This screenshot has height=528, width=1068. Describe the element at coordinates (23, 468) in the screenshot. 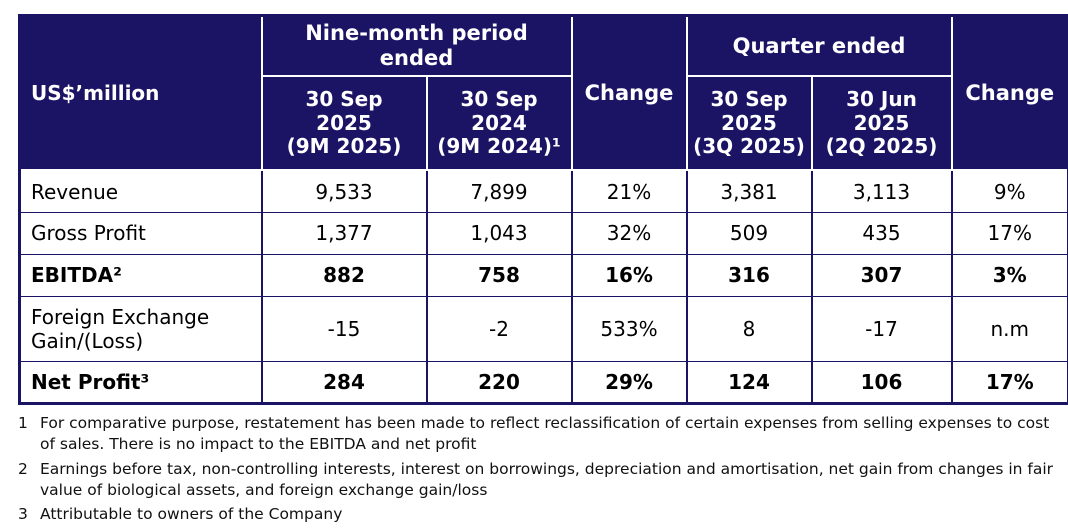

I see `footnote-number: 2` at that location.